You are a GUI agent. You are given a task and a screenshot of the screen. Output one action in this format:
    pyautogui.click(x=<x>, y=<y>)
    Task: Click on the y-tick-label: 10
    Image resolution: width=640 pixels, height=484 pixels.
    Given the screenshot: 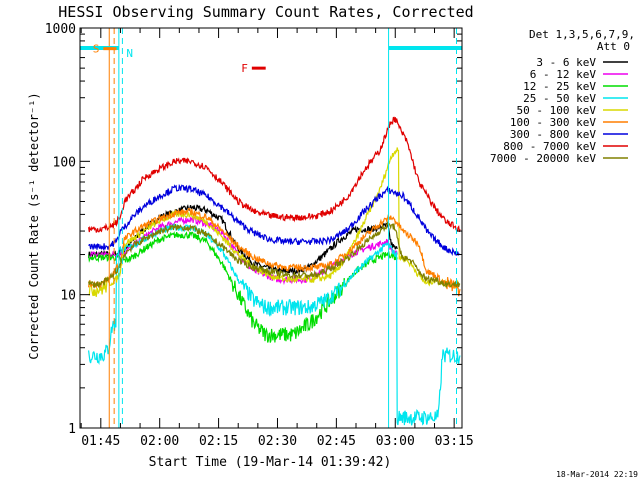 What is the action you would take?
    pyautogui.click(x=68, y=296)
    